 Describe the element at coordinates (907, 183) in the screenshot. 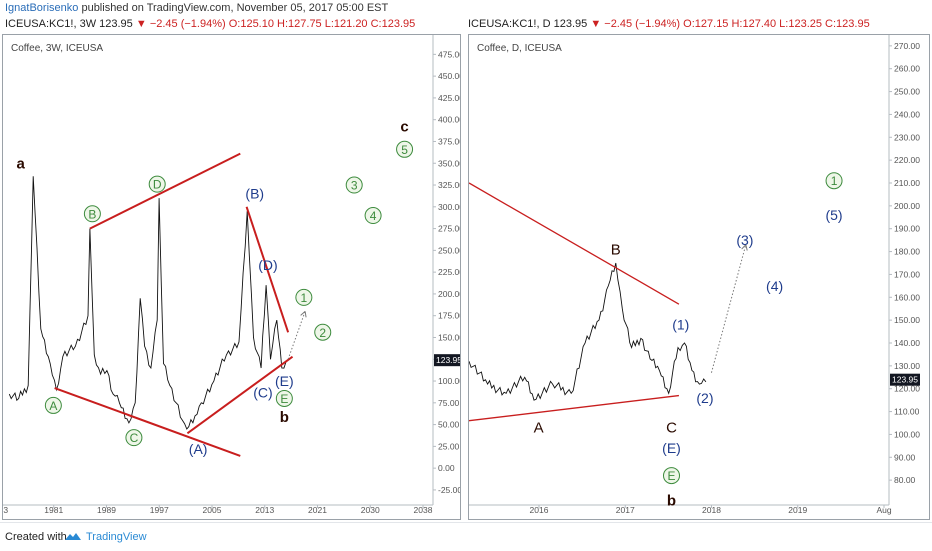

I see `y-tick-label: 210.00` at that location.